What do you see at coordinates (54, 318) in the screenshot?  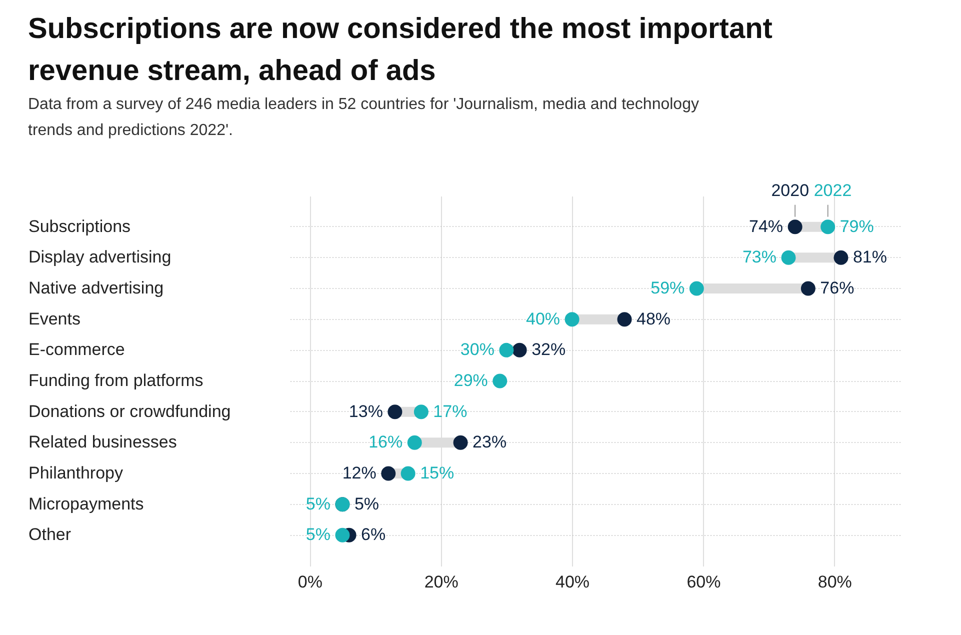 I see `y-tick-label: Events` at bounding box center [54, 318].